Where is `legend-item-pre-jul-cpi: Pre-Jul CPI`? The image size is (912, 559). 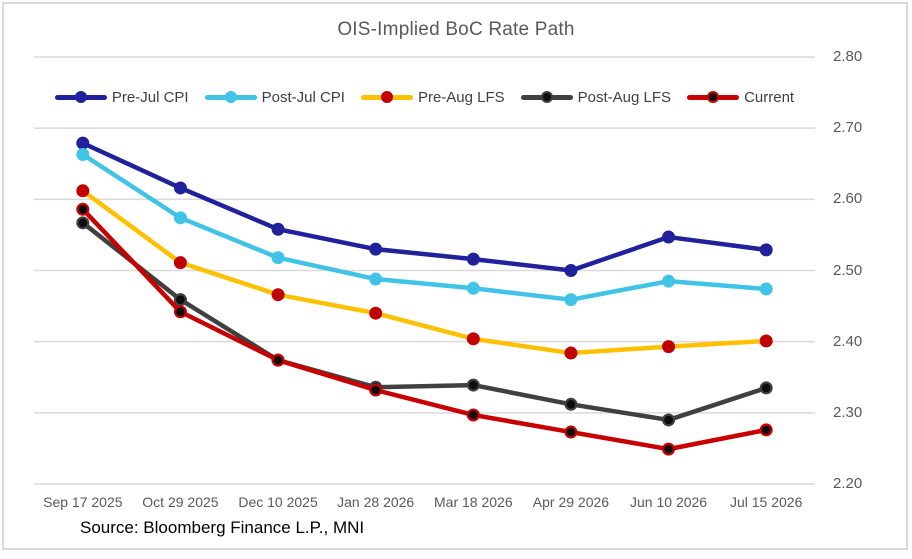
legend-item-pre-jul-cpi: Pre-Jul CPI is located at coordinates (121, 97).